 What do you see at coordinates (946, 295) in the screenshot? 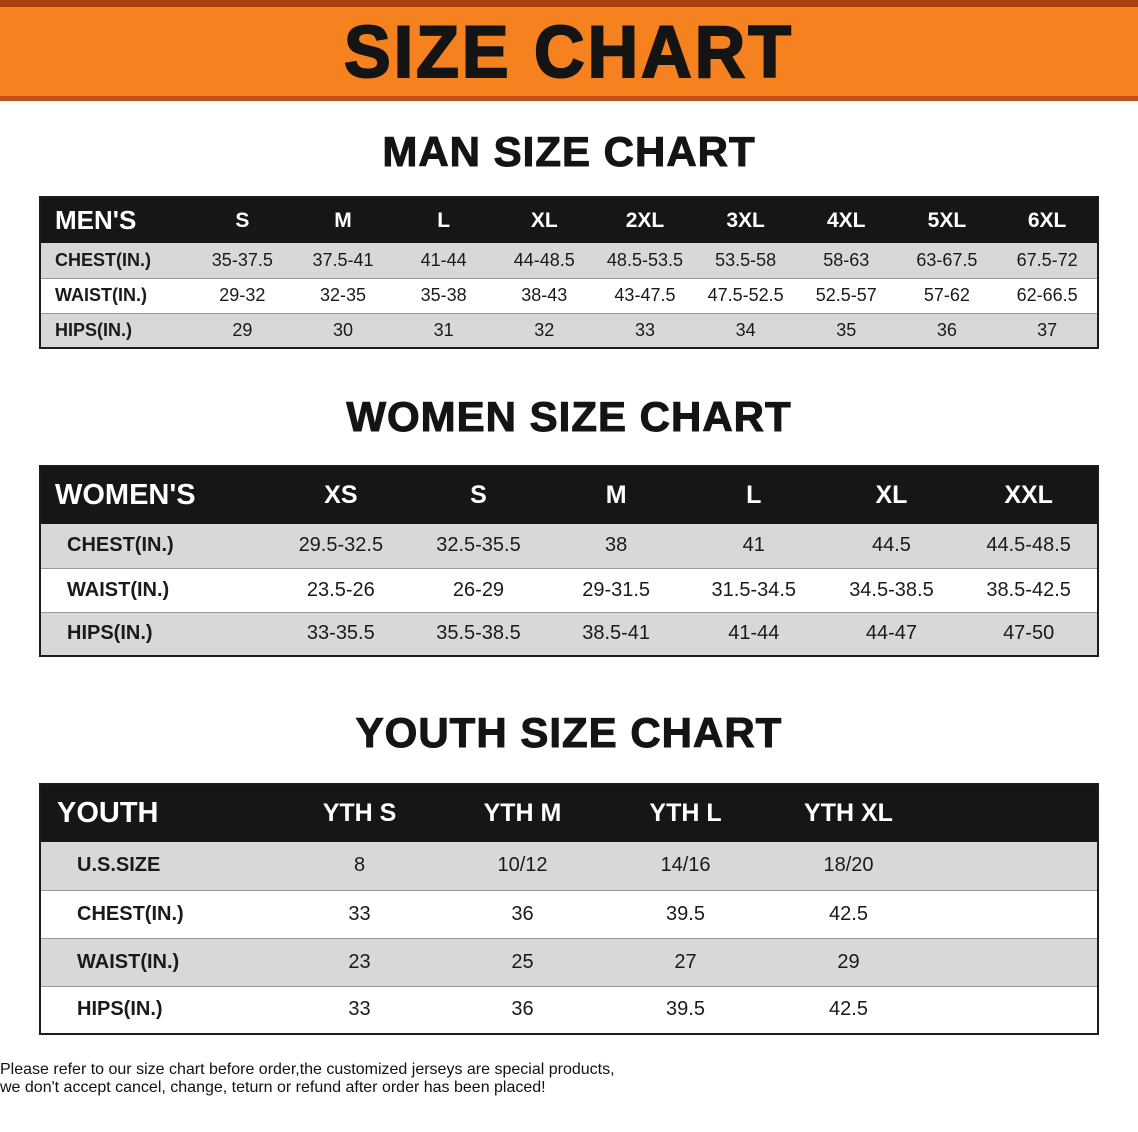
I see `size-value-cell: 57-62` at bounding box center [946, 295].